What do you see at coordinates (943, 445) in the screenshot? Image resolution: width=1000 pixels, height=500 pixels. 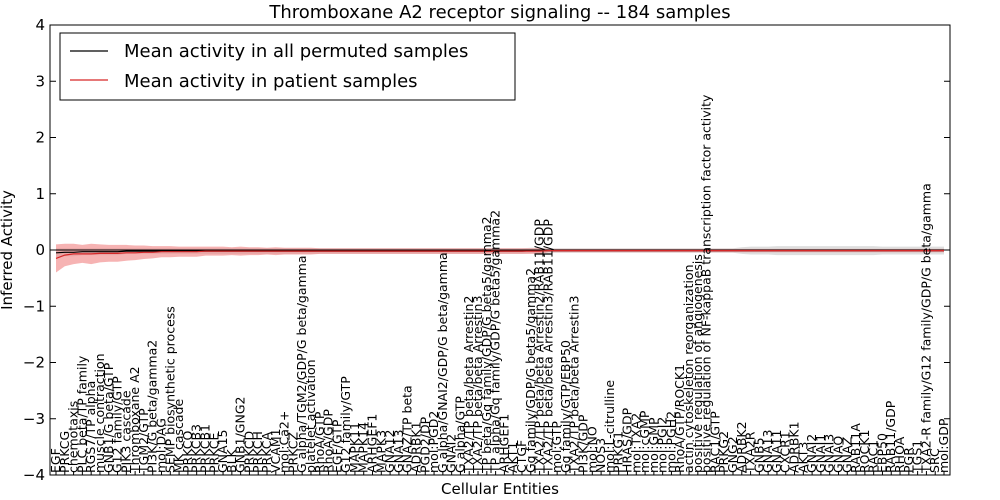 I see `x-tick-label: mol:GDP` at bounding box center [943, 445].